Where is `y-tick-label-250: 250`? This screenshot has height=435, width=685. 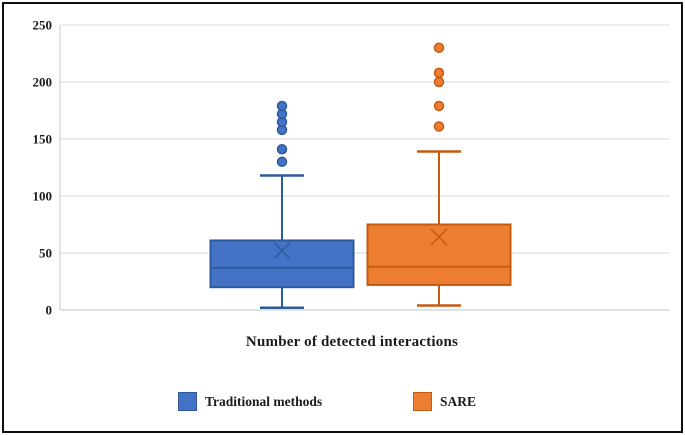
y-tick-label-250: 250 is located at coordinates (43, 25).